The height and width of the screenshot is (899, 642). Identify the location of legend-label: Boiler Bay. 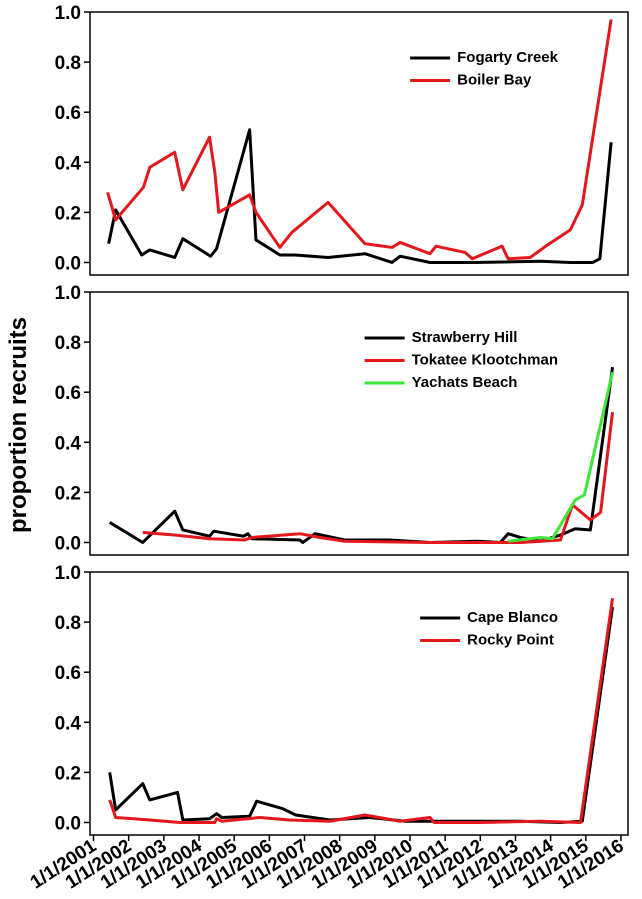
(494, 79).